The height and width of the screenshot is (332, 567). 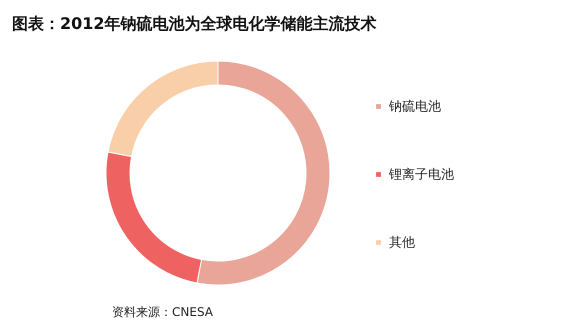 What do you see at coordinates (421, 174) in the screenshot?
I see `legend-label: 锂离子电池` at bounding box center [421, 174].